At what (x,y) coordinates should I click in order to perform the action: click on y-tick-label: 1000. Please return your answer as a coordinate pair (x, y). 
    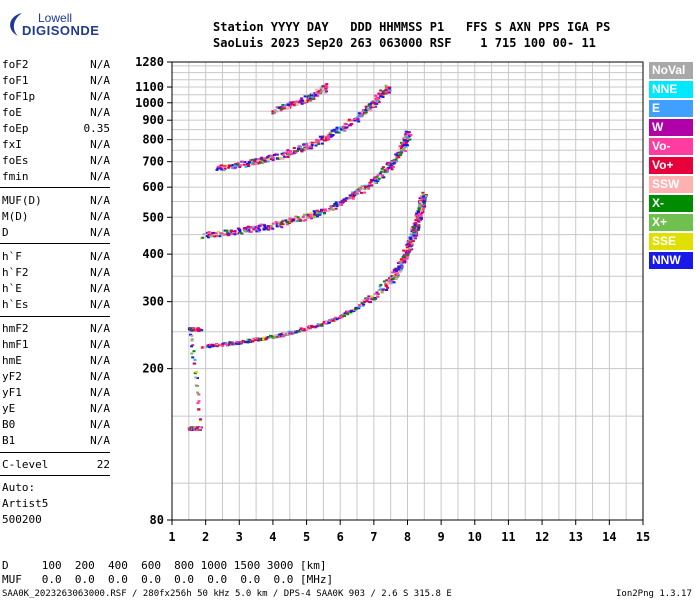
    Looking at the image, I should click on (149, 103).